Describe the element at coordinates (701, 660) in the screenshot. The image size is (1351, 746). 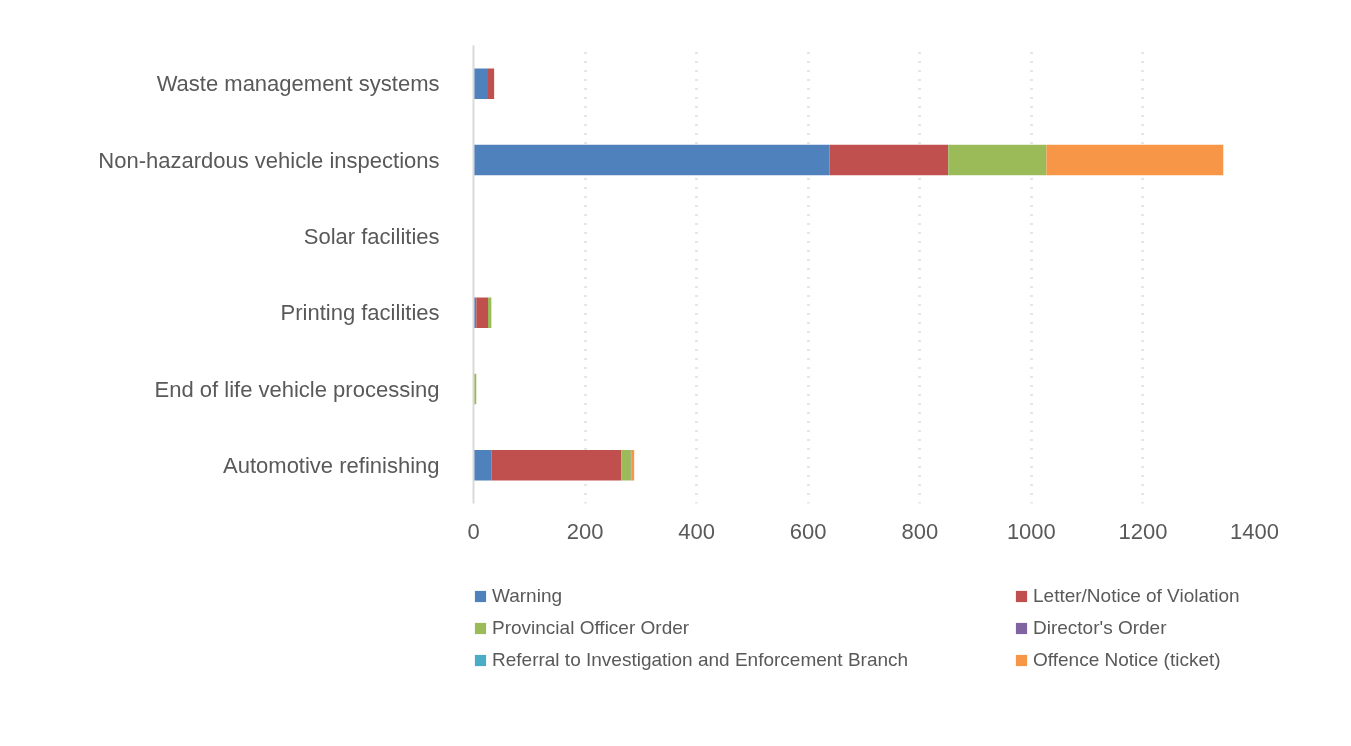
I see `legend-label: Referral to Investigation and Enforcement Branch` at that location.